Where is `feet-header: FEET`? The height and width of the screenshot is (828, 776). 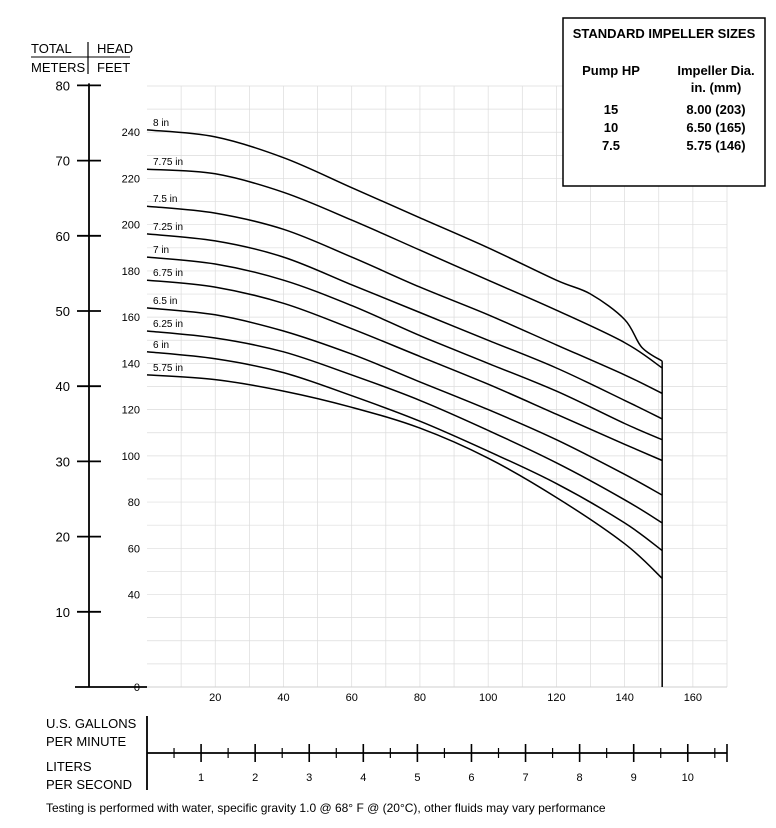
feet-header: FEET is located at coordinates (113, 67).